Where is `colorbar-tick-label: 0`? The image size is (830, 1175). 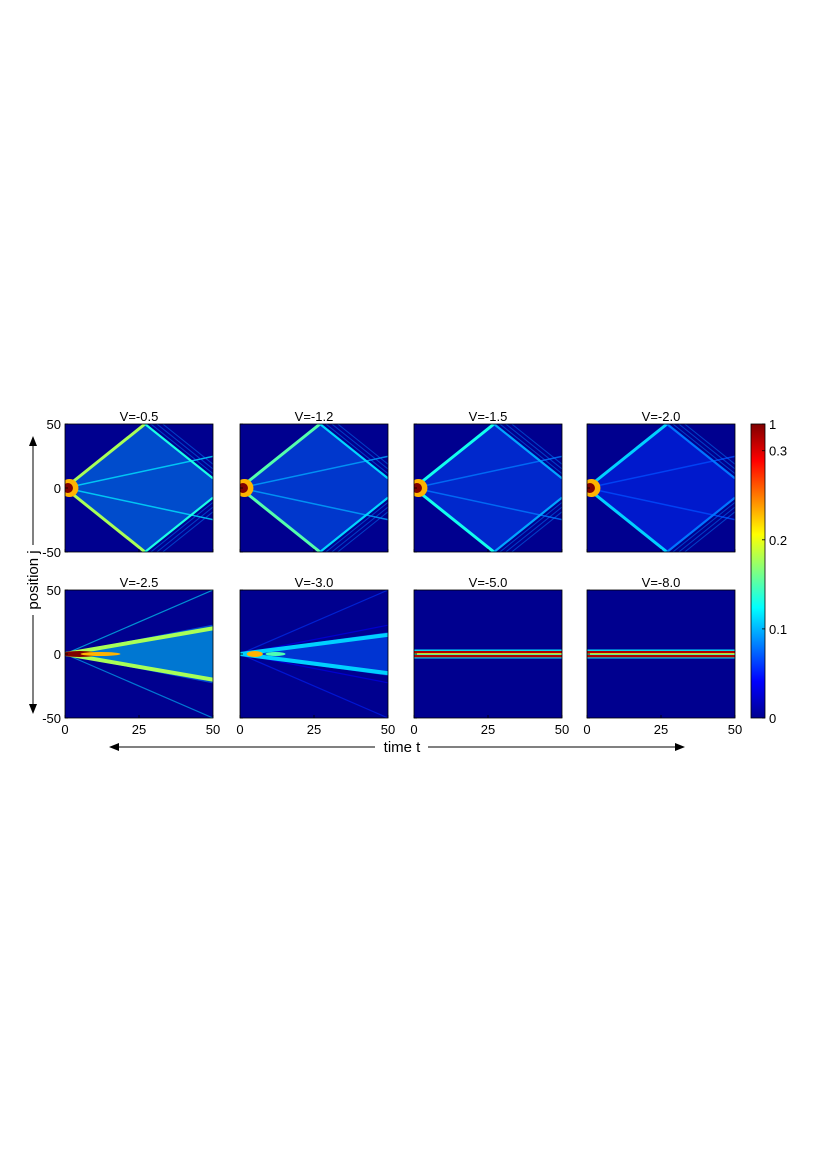
colorbar-tick-label: 0 is located at coordinates (772, 718).